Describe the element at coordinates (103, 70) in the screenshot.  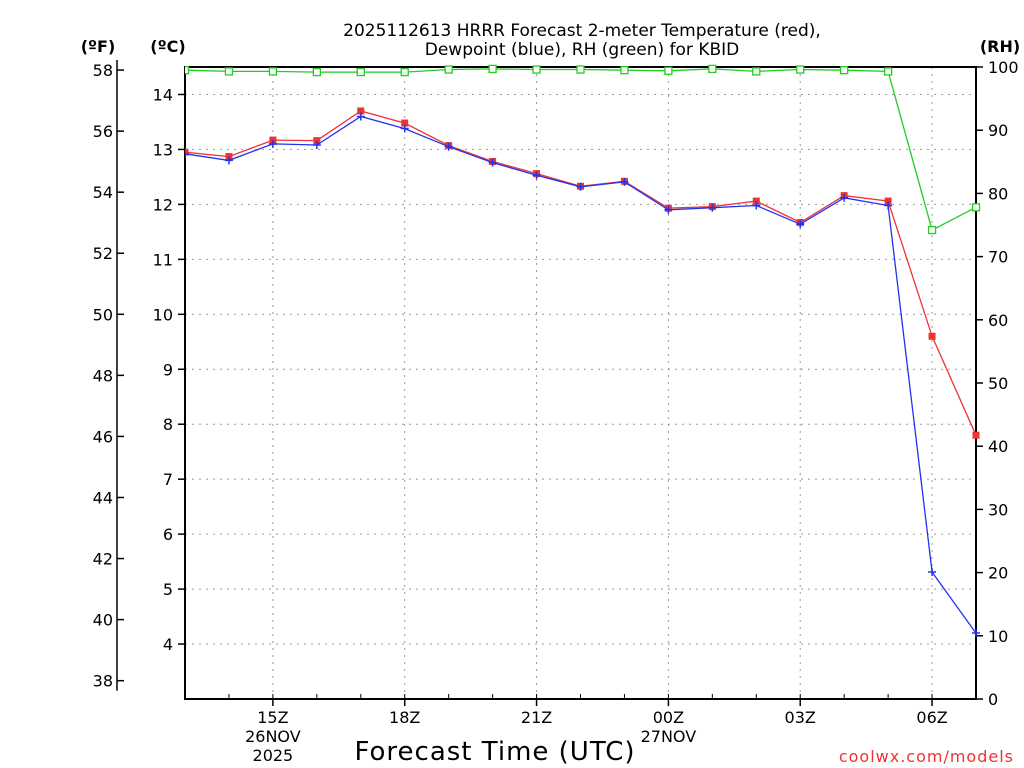
I see `fahrenheit-tick-label: 58` at that location.